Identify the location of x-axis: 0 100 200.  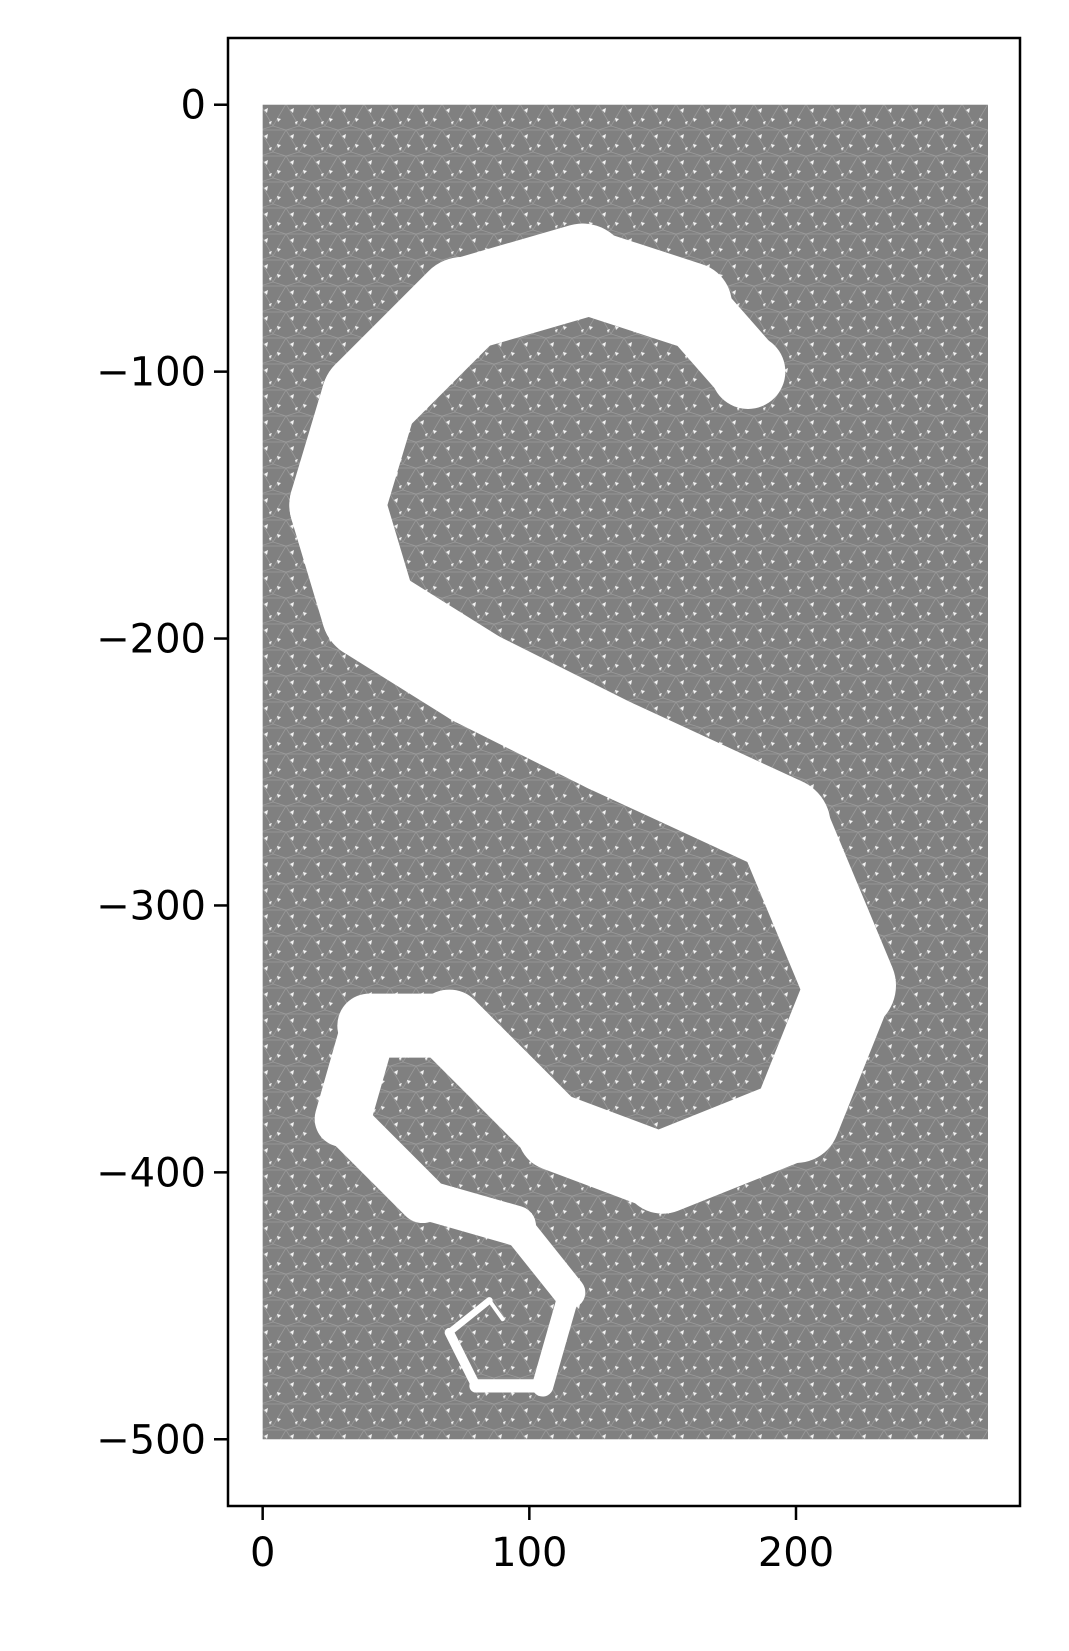
(542, 1541).